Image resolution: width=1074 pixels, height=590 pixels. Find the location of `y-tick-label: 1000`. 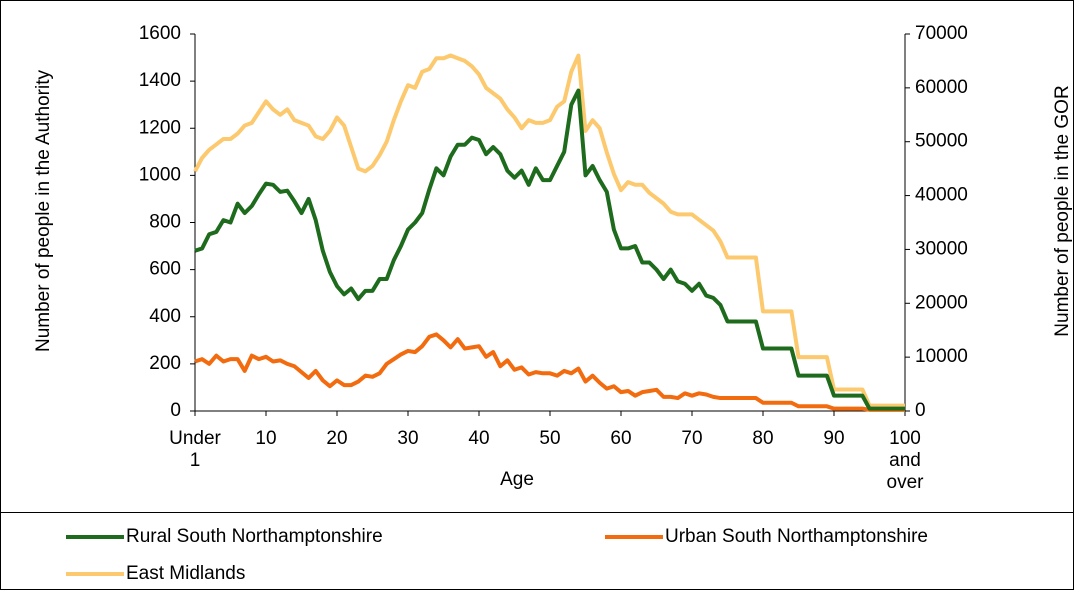

y-tick-label: 1000 is located at coordinates (160, 174).